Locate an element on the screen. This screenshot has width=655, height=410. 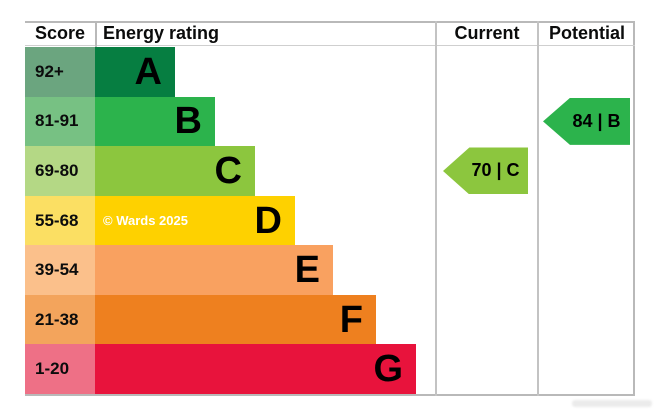
column-header-energy-rating: Energy rating is located at coordinates (161, 33).